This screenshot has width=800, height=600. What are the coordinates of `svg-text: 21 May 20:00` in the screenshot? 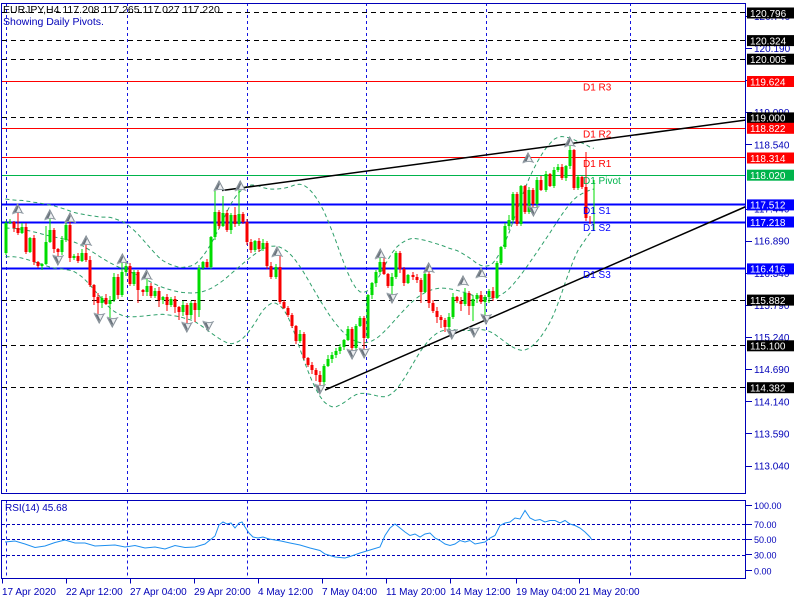 It's located at (609, 592).